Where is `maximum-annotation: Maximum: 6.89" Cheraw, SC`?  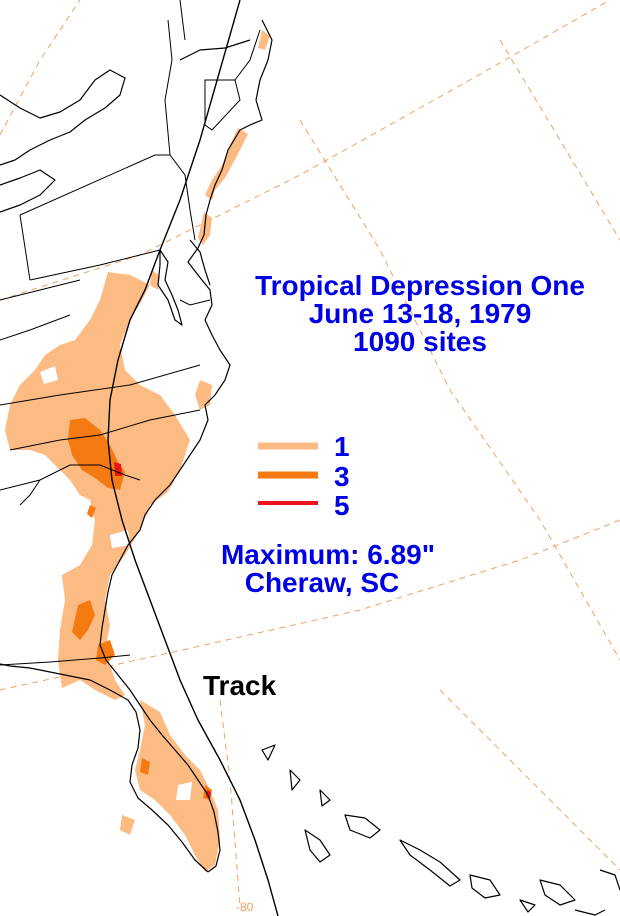 maximum-annotation: Maximum: 6.89" Cheraw, SC is located at coordinates (328, 568).